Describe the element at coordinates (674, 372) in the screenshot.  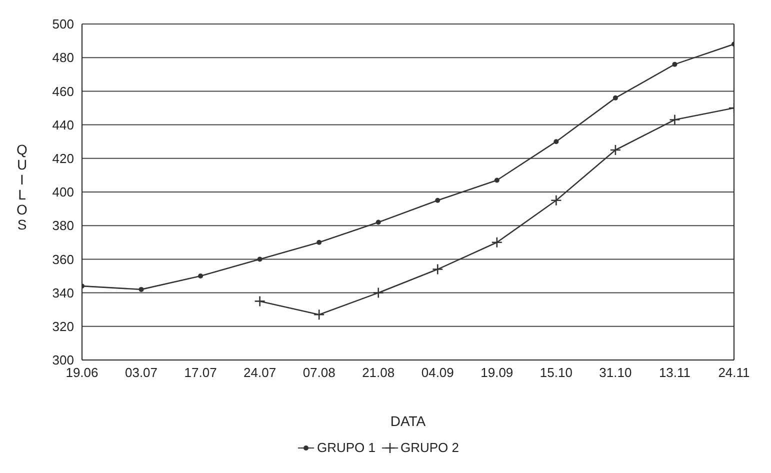
I see `x-tick-label: 13.11` at that location.